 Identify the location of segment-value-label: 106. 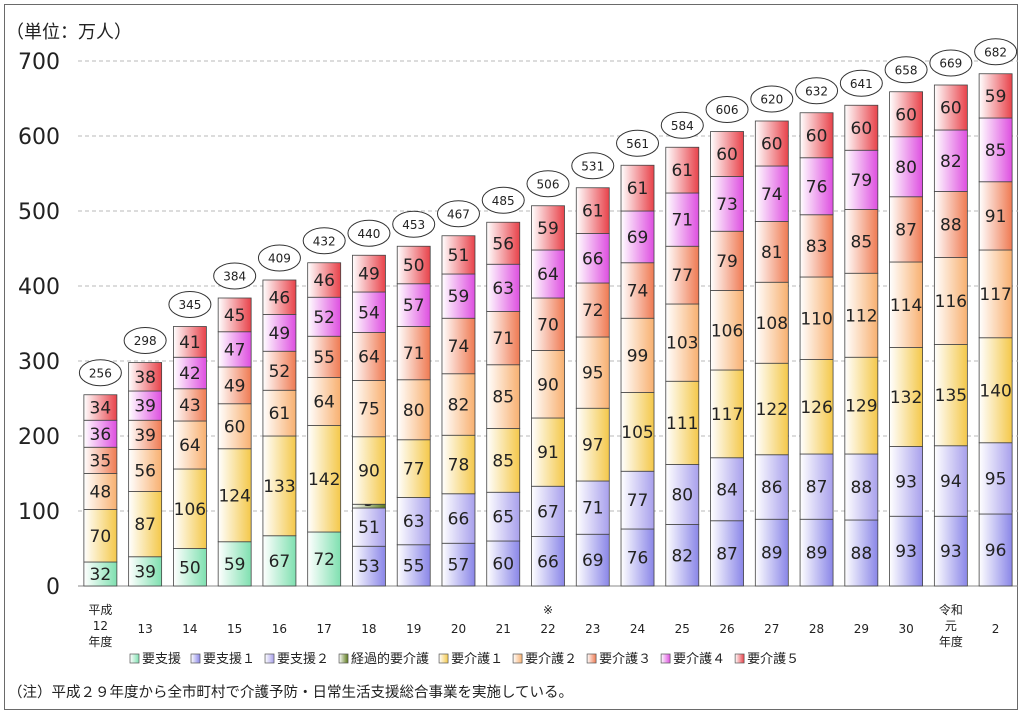
(727, 331).